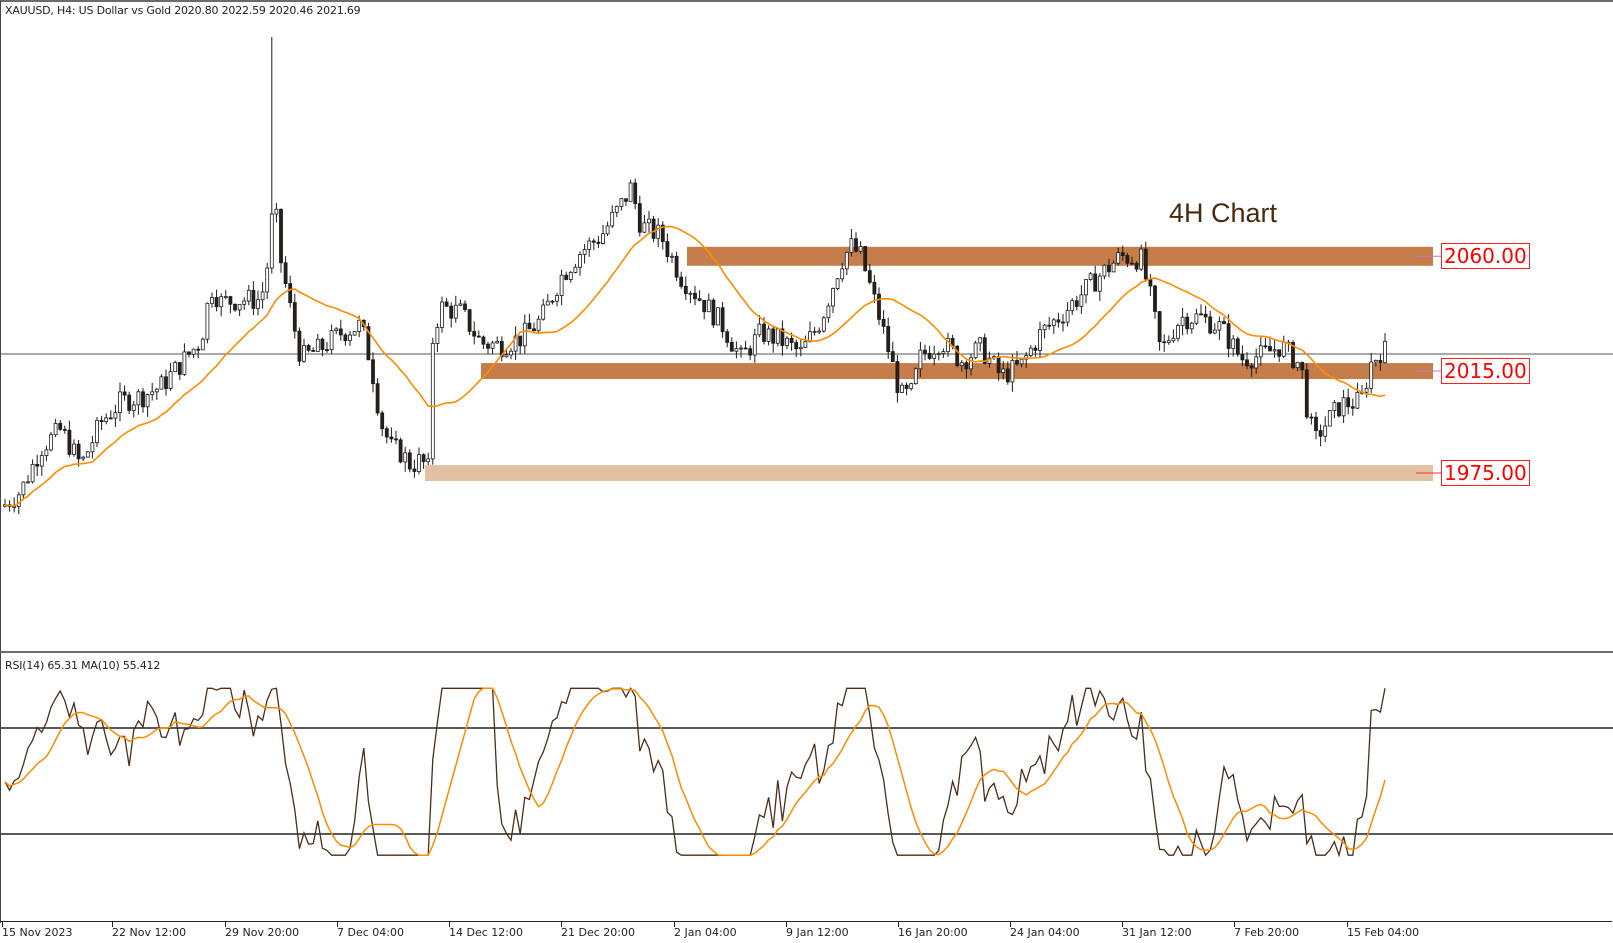 The image size is (1613, 943). Describe the element at coordinates (1485, 473) in the screenshot. I see `level-label-1975: 1975.00` at that location.